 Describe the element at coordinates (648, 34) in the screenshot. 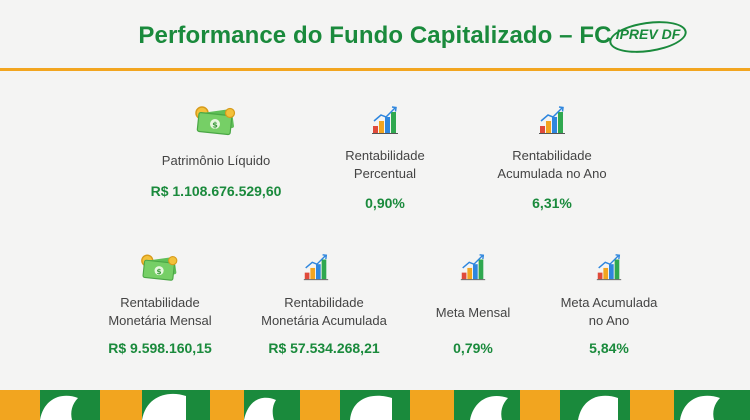

I see `logo-text: IPREV DF` at that location.